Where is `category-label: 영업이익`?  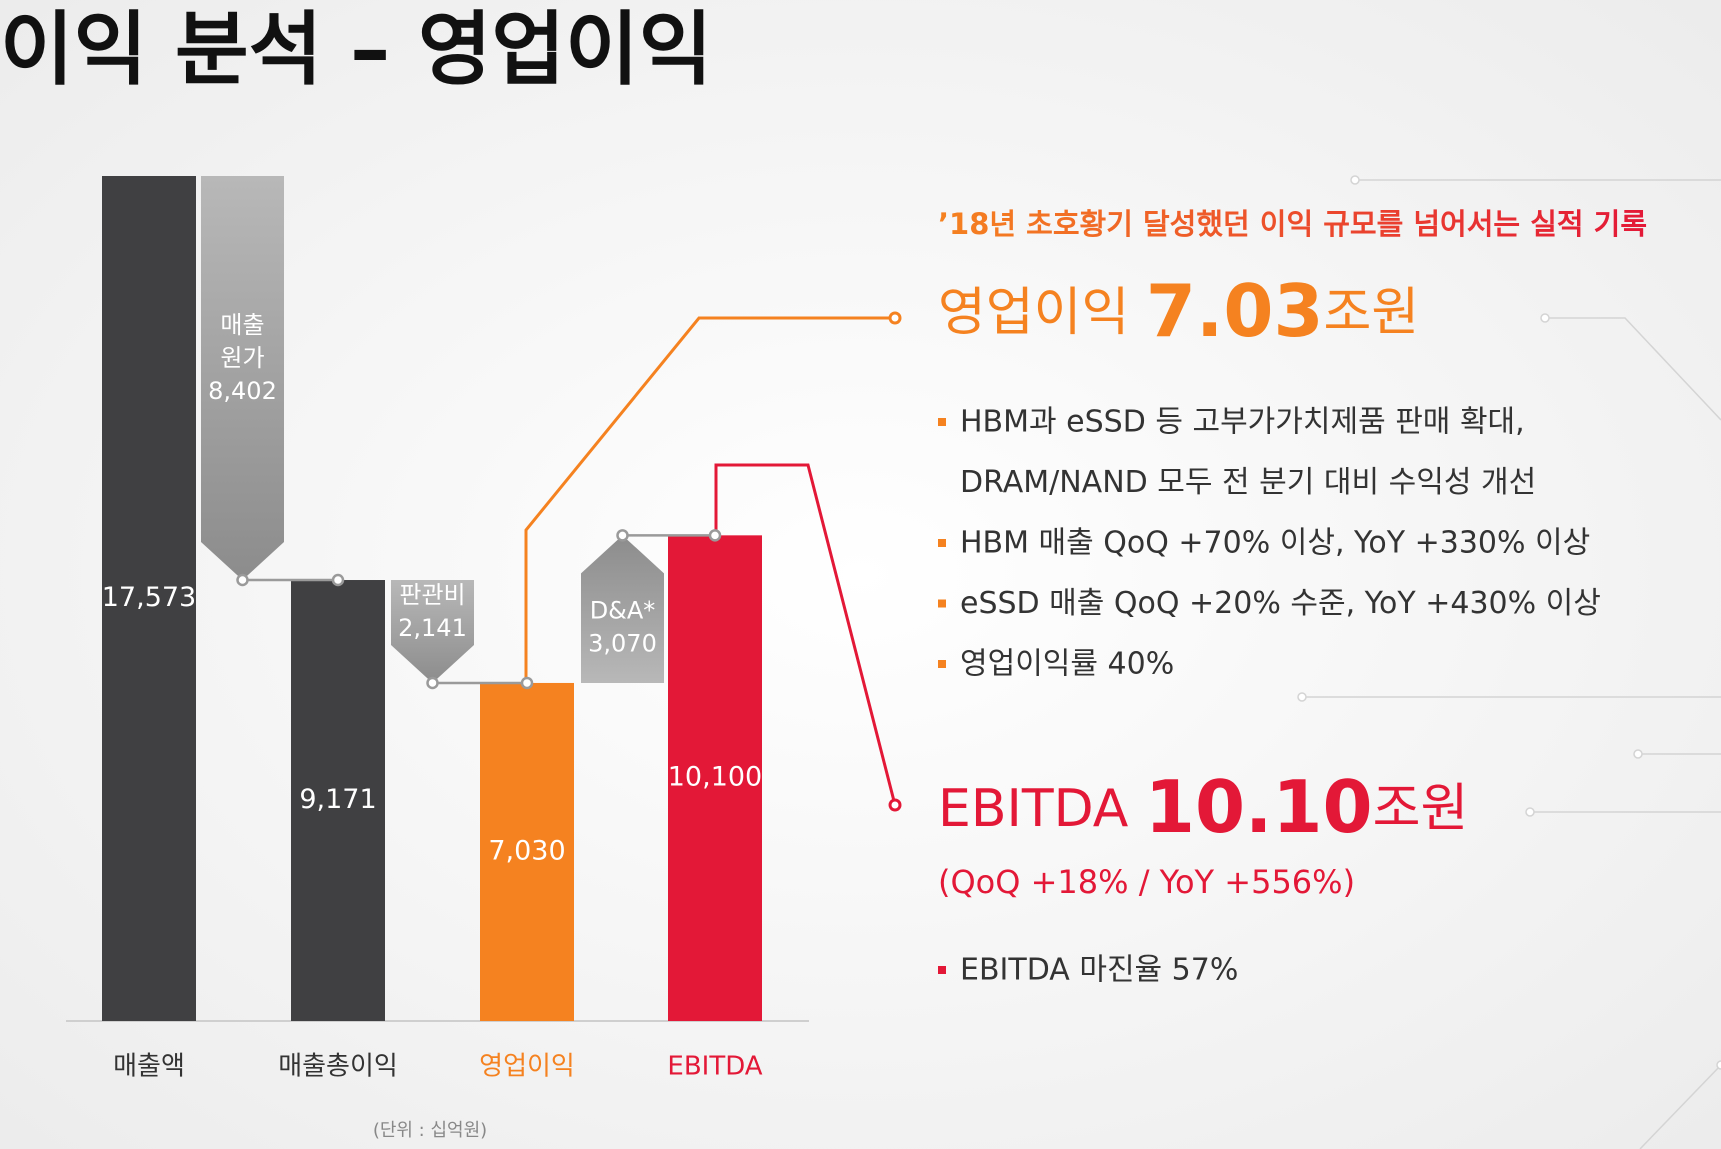 category-label: 영업이익 is located at coordinates (527, 1067).